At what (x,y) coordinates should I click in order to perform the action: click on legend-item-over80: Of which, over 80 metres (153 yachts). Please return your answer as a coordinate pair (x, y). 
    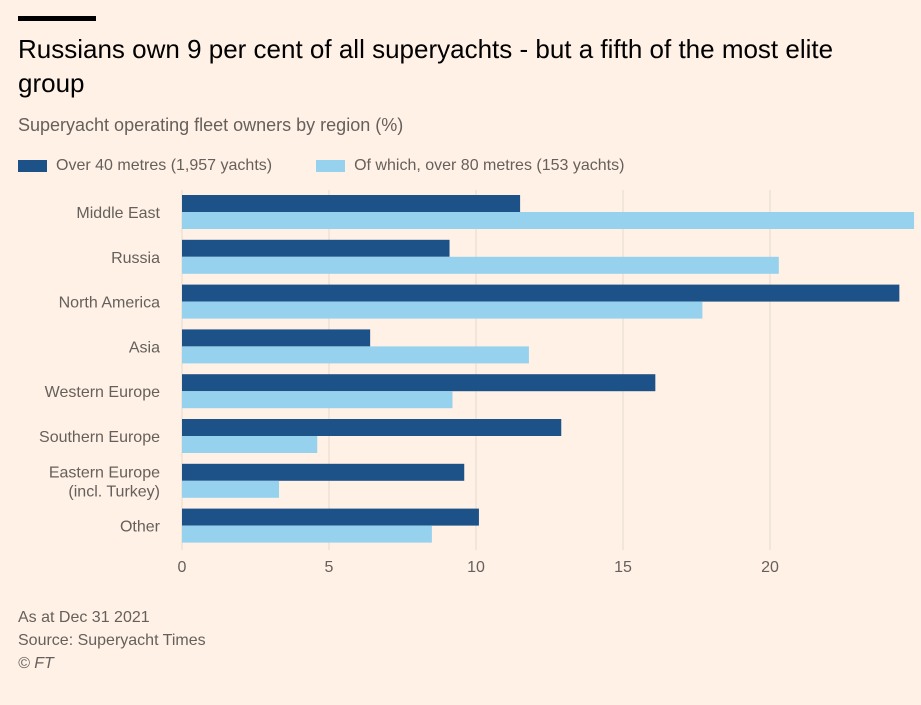
    Looking at the image, I should click on (470, 166).